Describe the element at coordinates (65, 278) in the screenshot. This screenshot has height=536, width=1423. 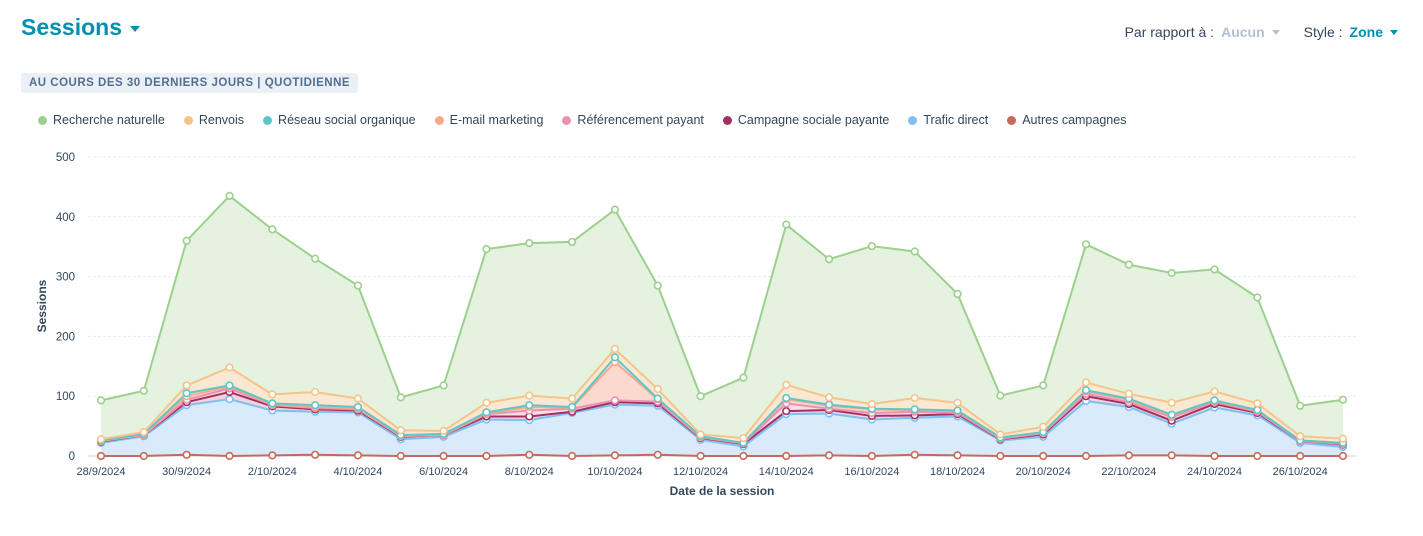
I see `y-tick-label: 300` at that location.